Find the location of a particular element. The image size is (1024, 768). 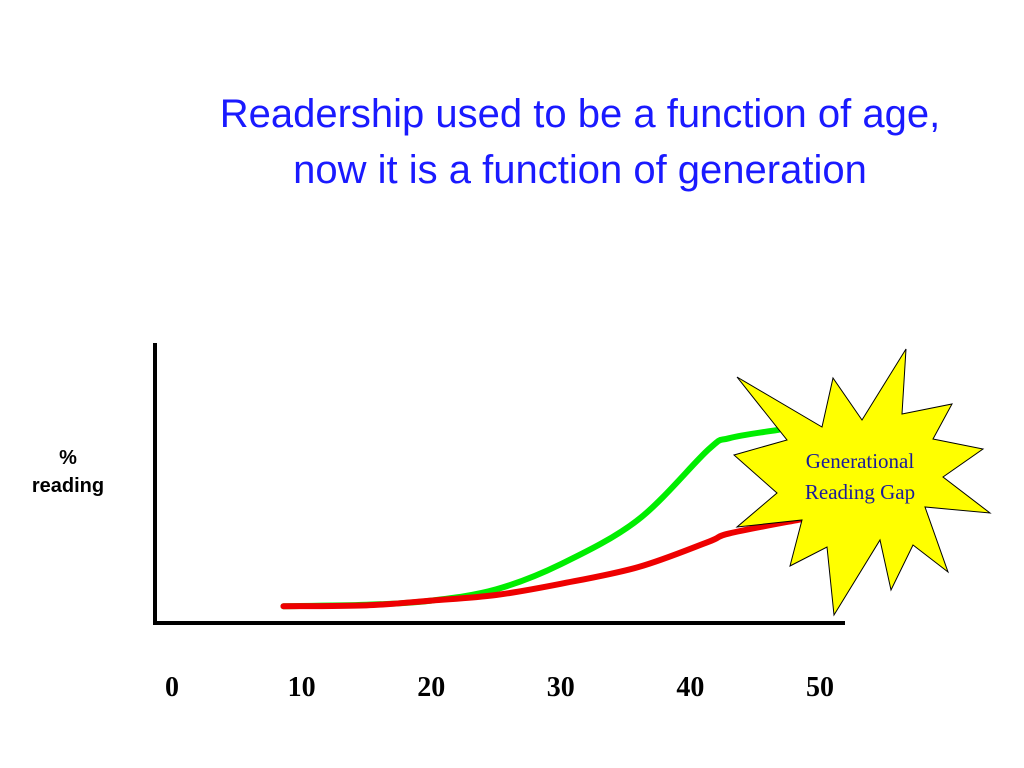

annotation-line-2: Reading Gap is located at coordinates (860, 492).